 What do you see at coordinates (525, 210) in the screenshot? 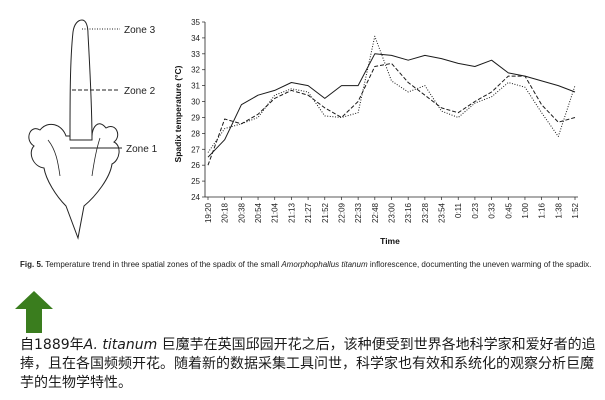
I see `x-tick-label: 1:00` at bounding box center [525, 210].